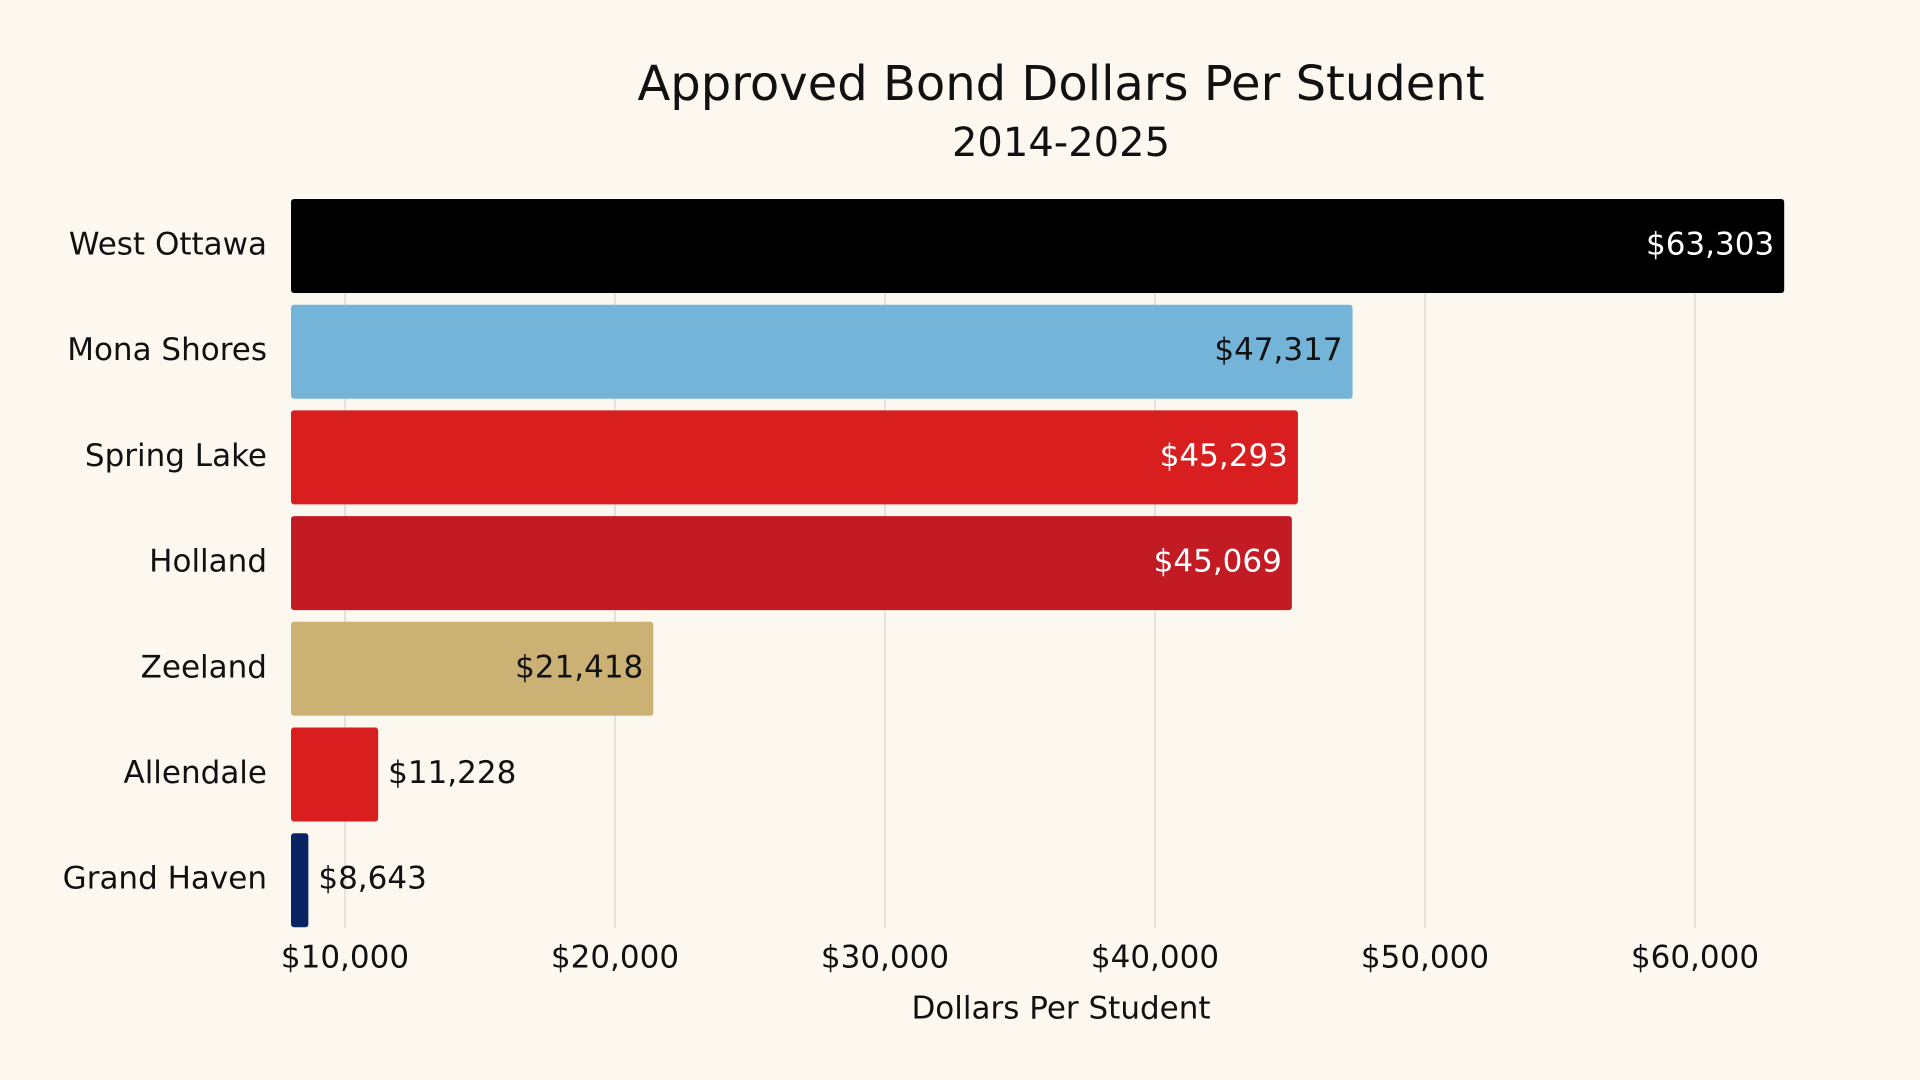 The height and width of the screenshot is (1080, 1920). What do you see at coordinates (168, 245) in the screenshot?
I see `y-tick-label: West Ottawa` at bounding box center [168, 245].